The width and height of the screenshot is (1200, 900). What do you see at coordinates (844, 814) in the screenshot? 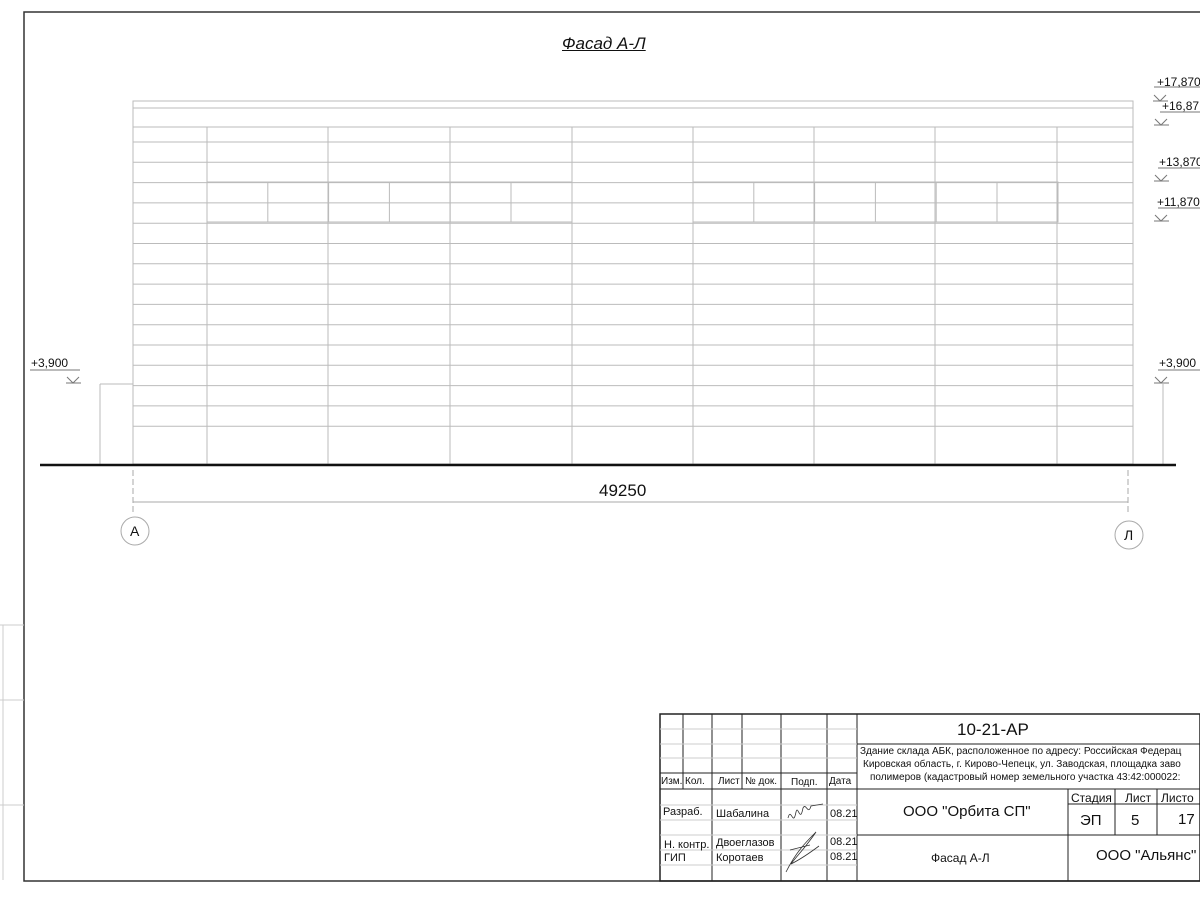
I see `date-1: 08.21` at bounding box center [844, 814].